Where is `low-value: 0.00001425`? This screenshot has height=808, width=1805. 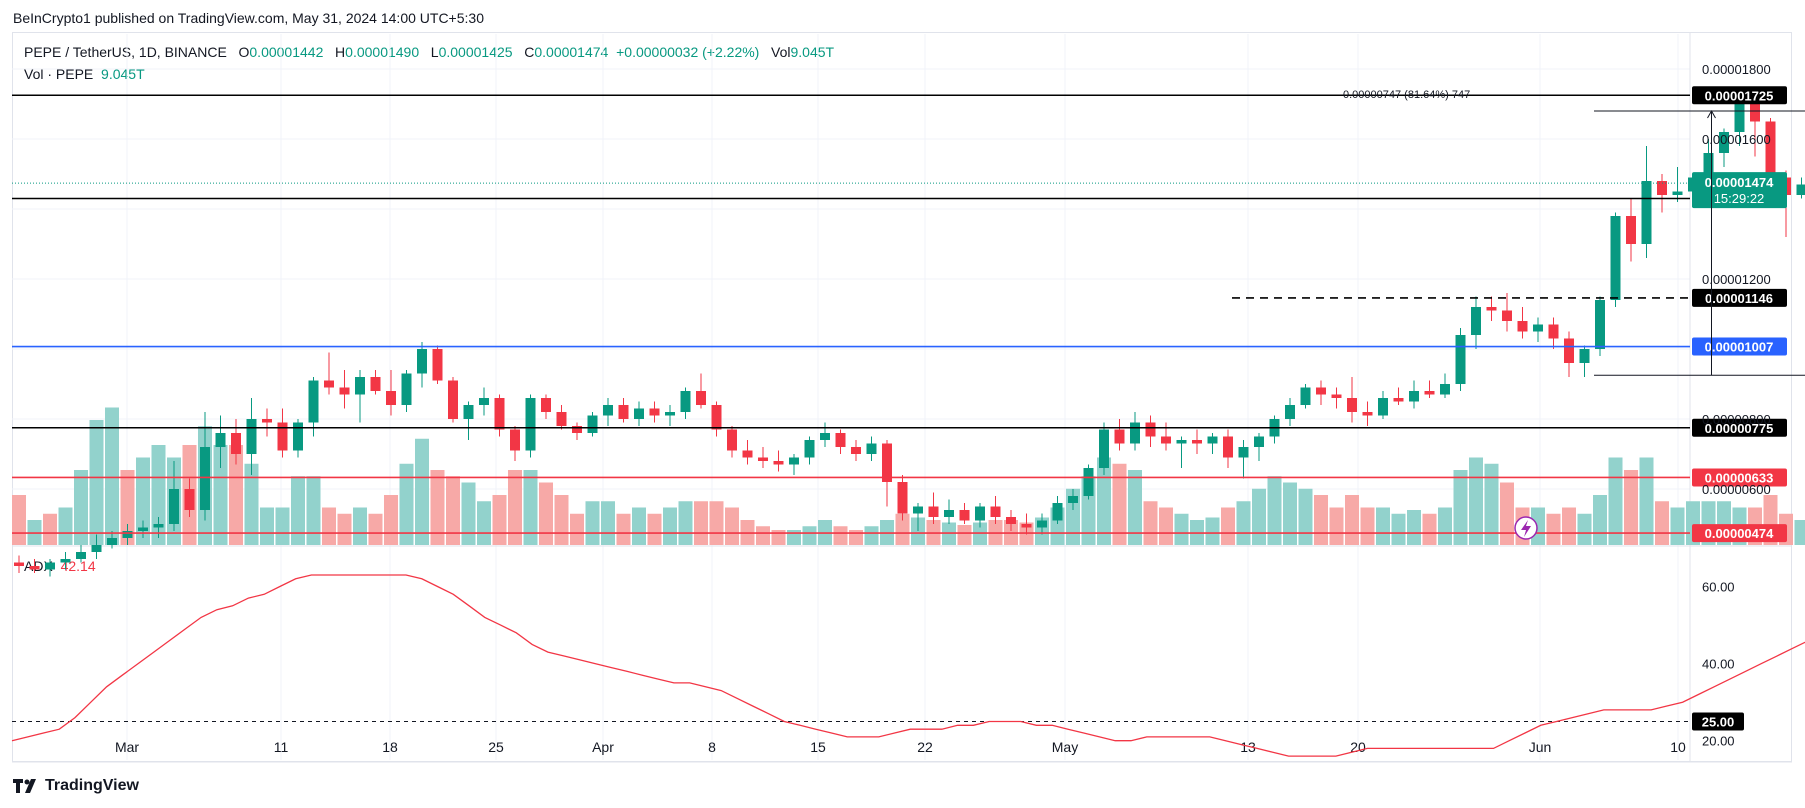
low-value: 0.00001425 is located at coordinates (475, 52).